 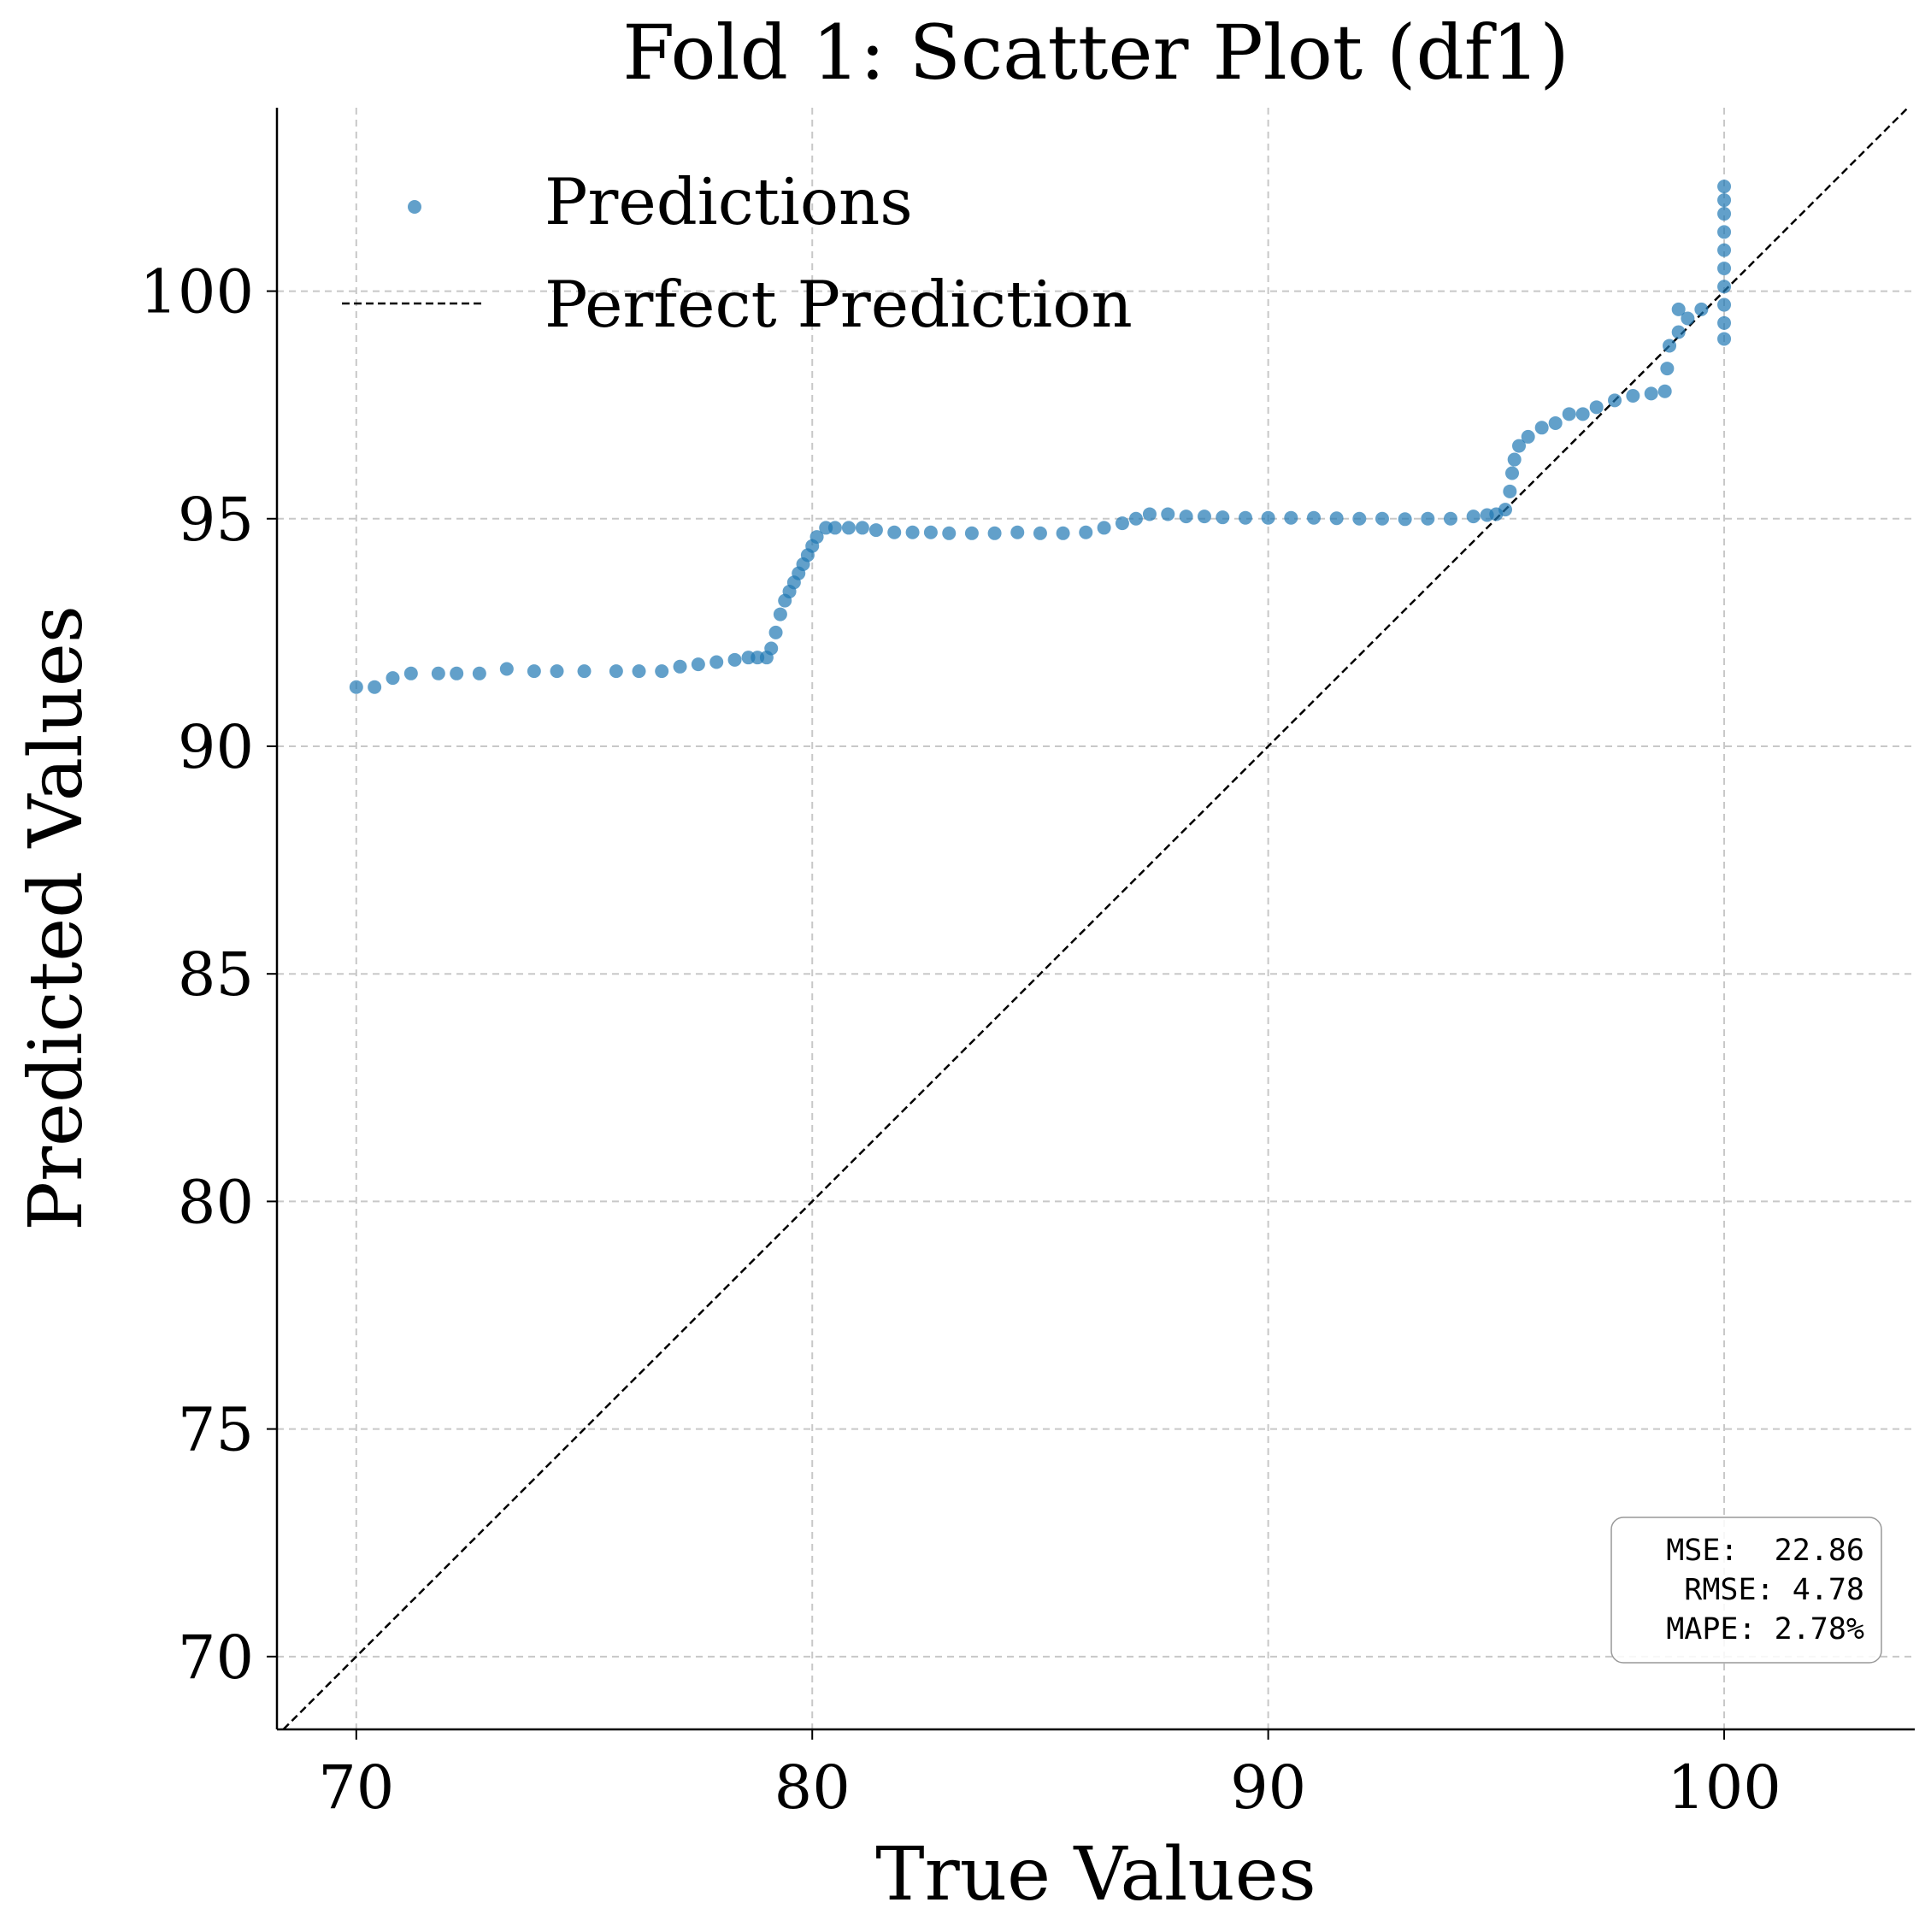 What do you see at coordinates (216, 974) in the screenshot?
I see `y-tick-label: 85` at bounding box center [216, 974].